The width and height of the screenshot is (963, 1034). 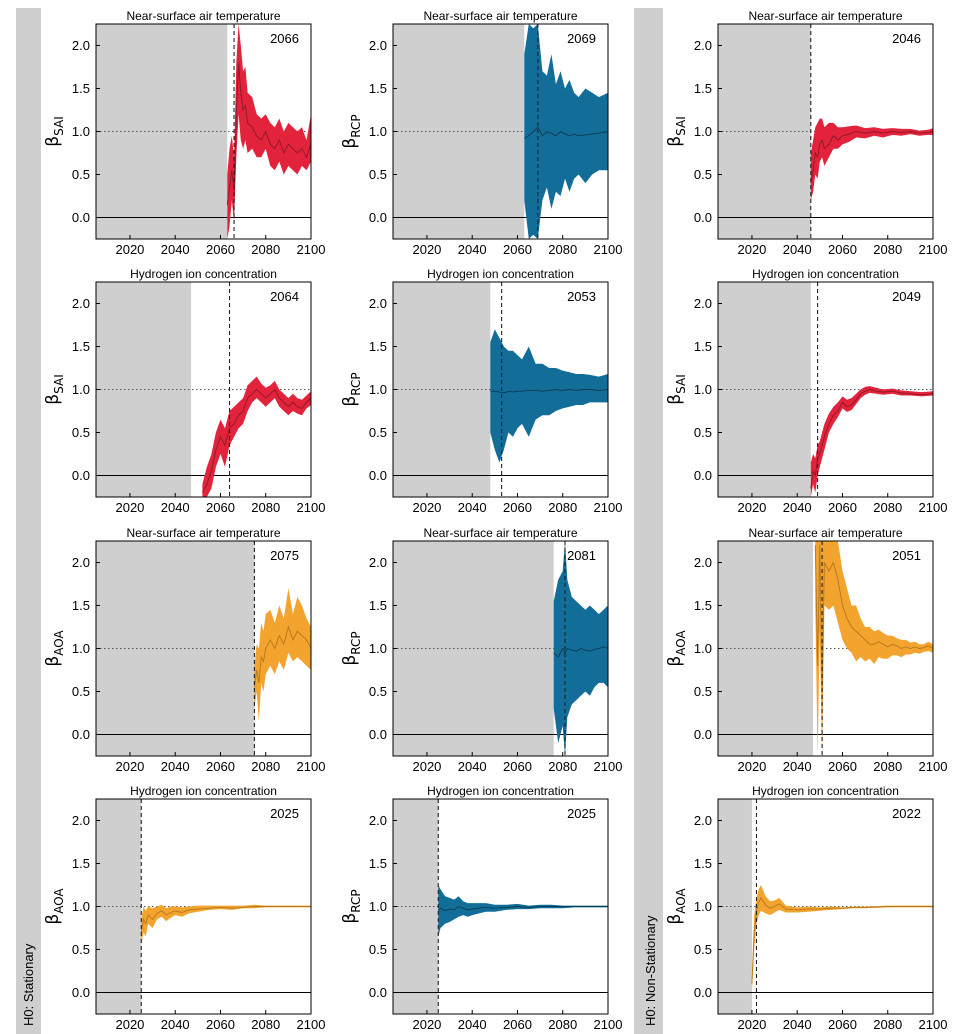 I want to click on sidebar-label-stationary: H0: Stationary, so click(x=28, y=984).